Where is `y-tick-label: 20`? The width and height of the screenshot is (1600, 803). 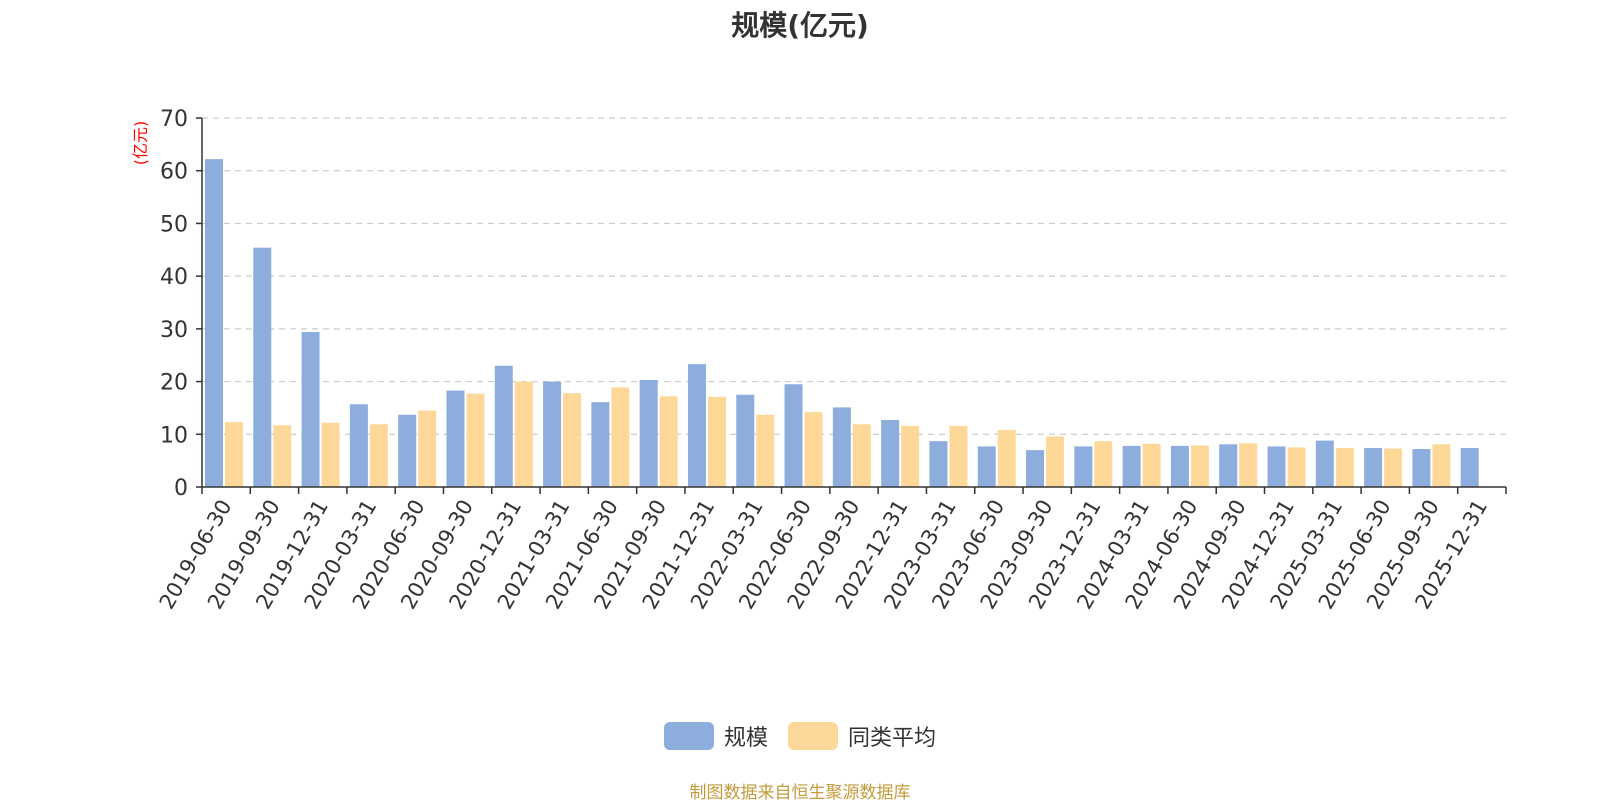 y-tick-label: 20 is located at coordinates (174, 383).